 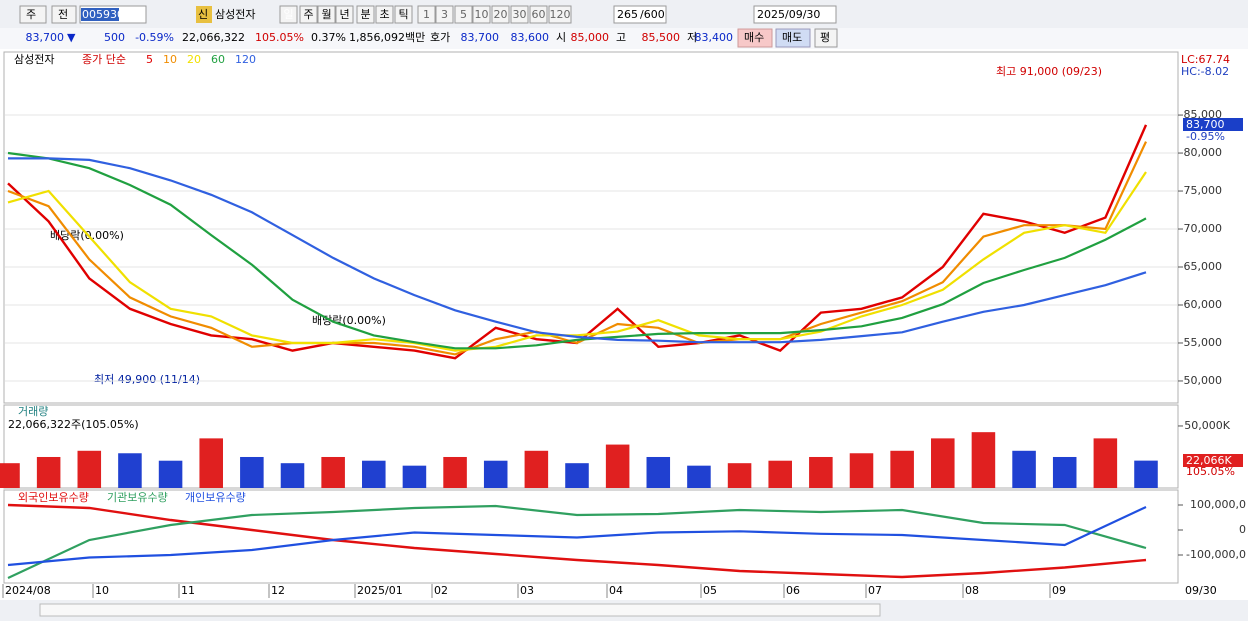 I want to click on scrollbar, so click(x=460, y=610).